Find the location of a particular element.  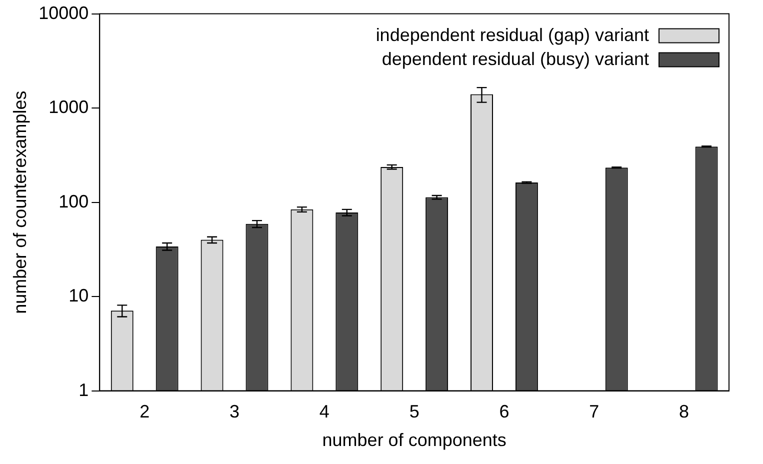

x-tick-label: 7 is located at coordinates (594, 412).